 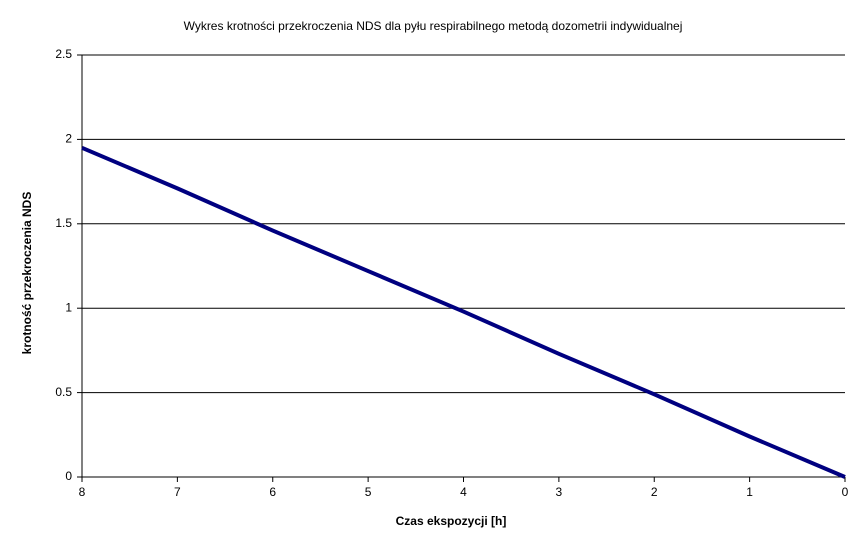 What do you see at coordinates (368, 492) in the screenshot?
I see `x-tick-label: 5` at bounding box center [368, 492].